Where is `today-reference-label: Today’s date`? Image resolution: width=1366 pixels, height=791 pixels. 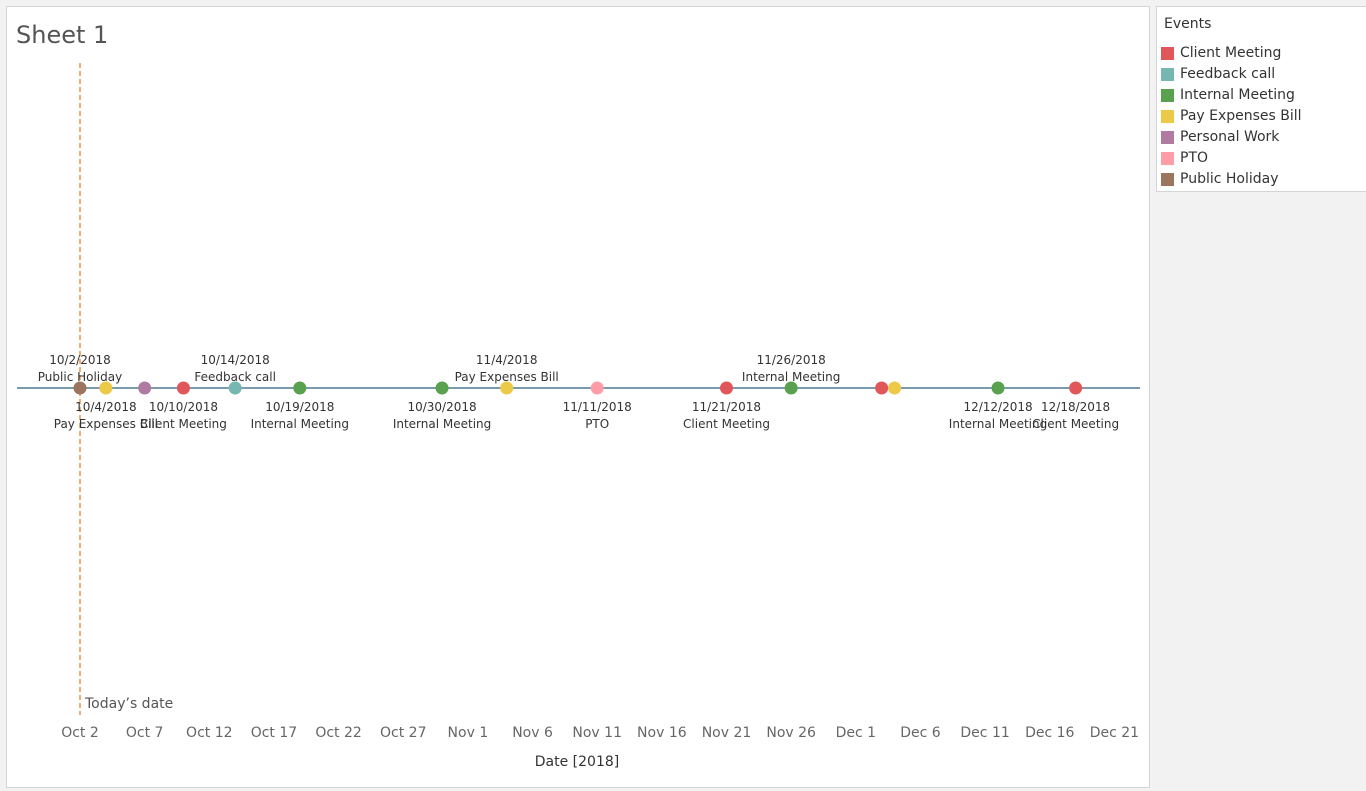 today-reference-label: Today’s date is located at coordinates (128, 704).